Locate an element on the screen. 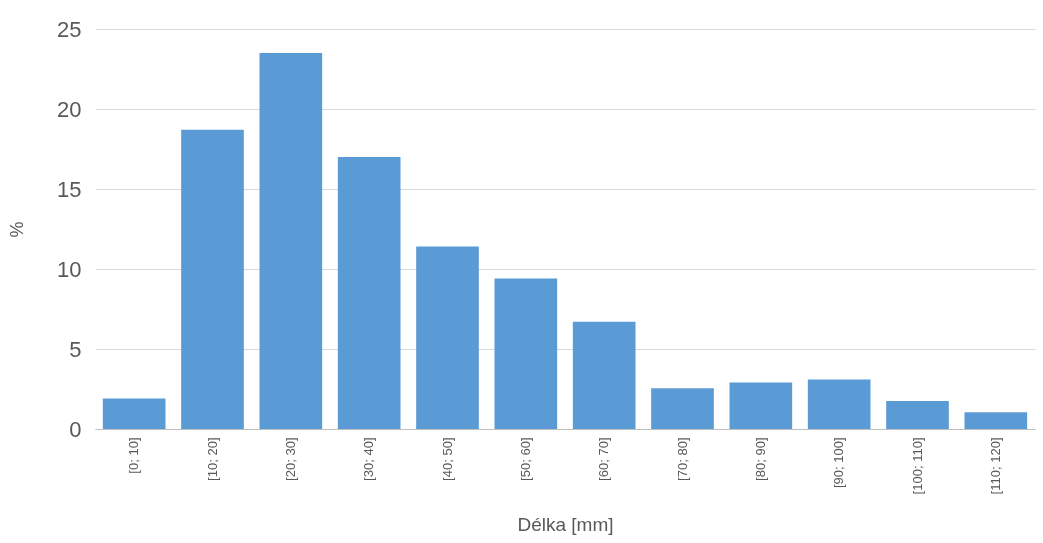  x-tick-label: [90; 100] is located at coordinates (839, 463).